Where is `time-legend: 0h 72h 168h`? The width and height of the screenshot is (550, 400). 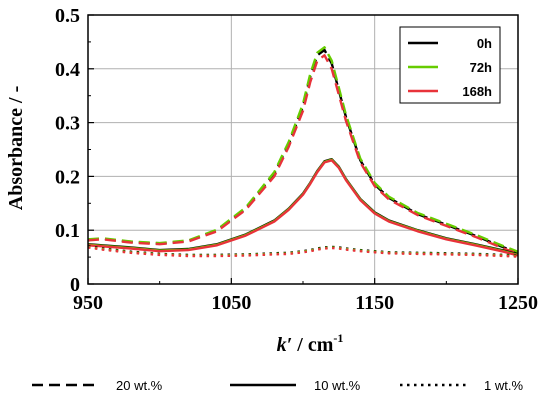 time-legend: 0h 72h 168h is located at coordinates (450, 65).